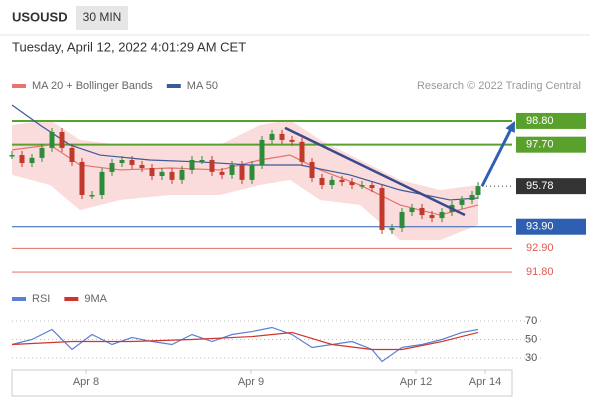 The image size is (590, 400). Describe the element at coordinates (499, 86) in the screenshot. I see `credit: Research © 2022 Trading Central` at that location.